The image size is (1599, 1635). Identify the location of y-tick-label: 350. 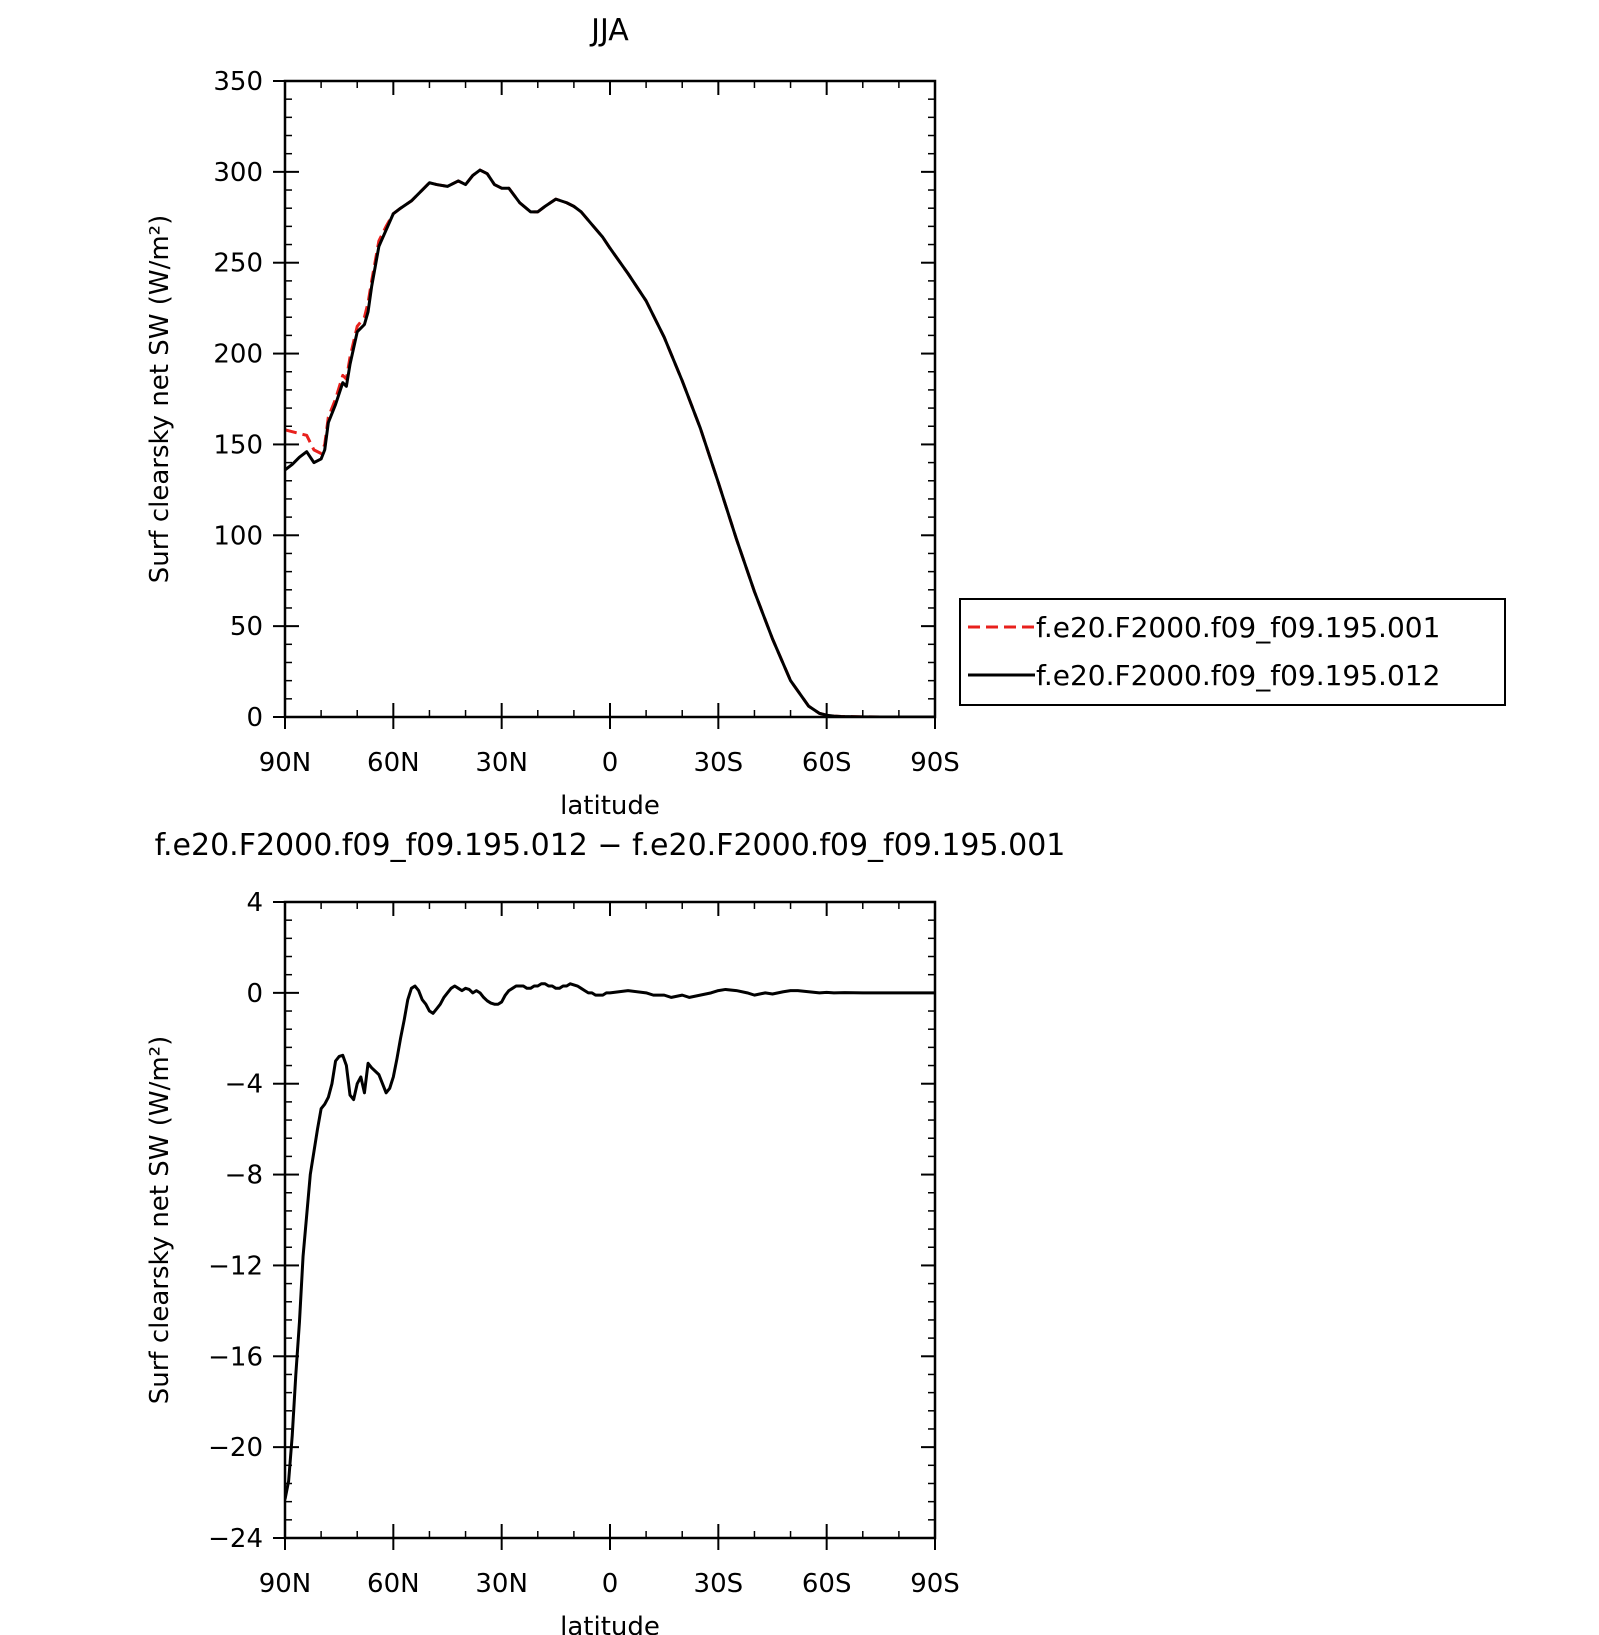
(238, 82).